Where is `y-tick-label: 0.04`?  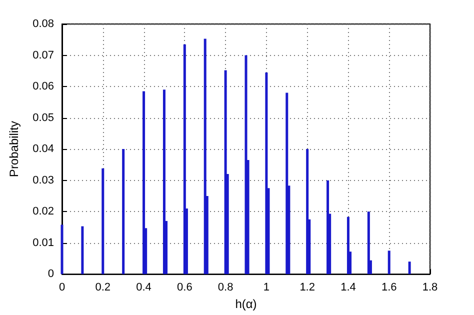
y-tick-label: 0.04 is located at coordinates (43, 149).